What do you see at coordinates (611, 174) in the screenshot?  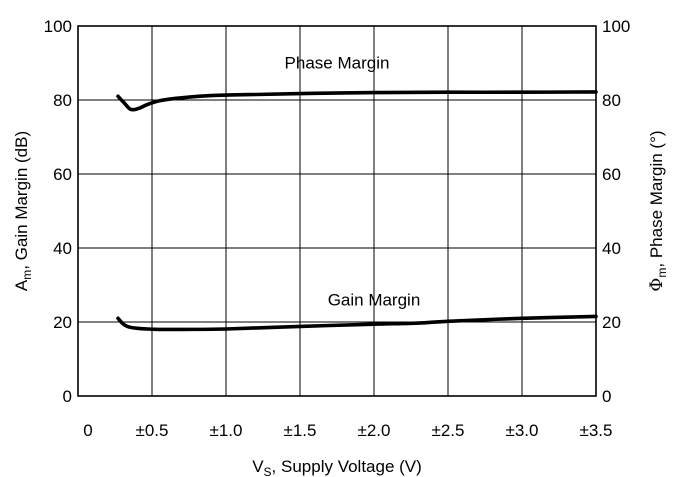 I see `y-tick-label-right: 60` at bounding box center [611, 174].